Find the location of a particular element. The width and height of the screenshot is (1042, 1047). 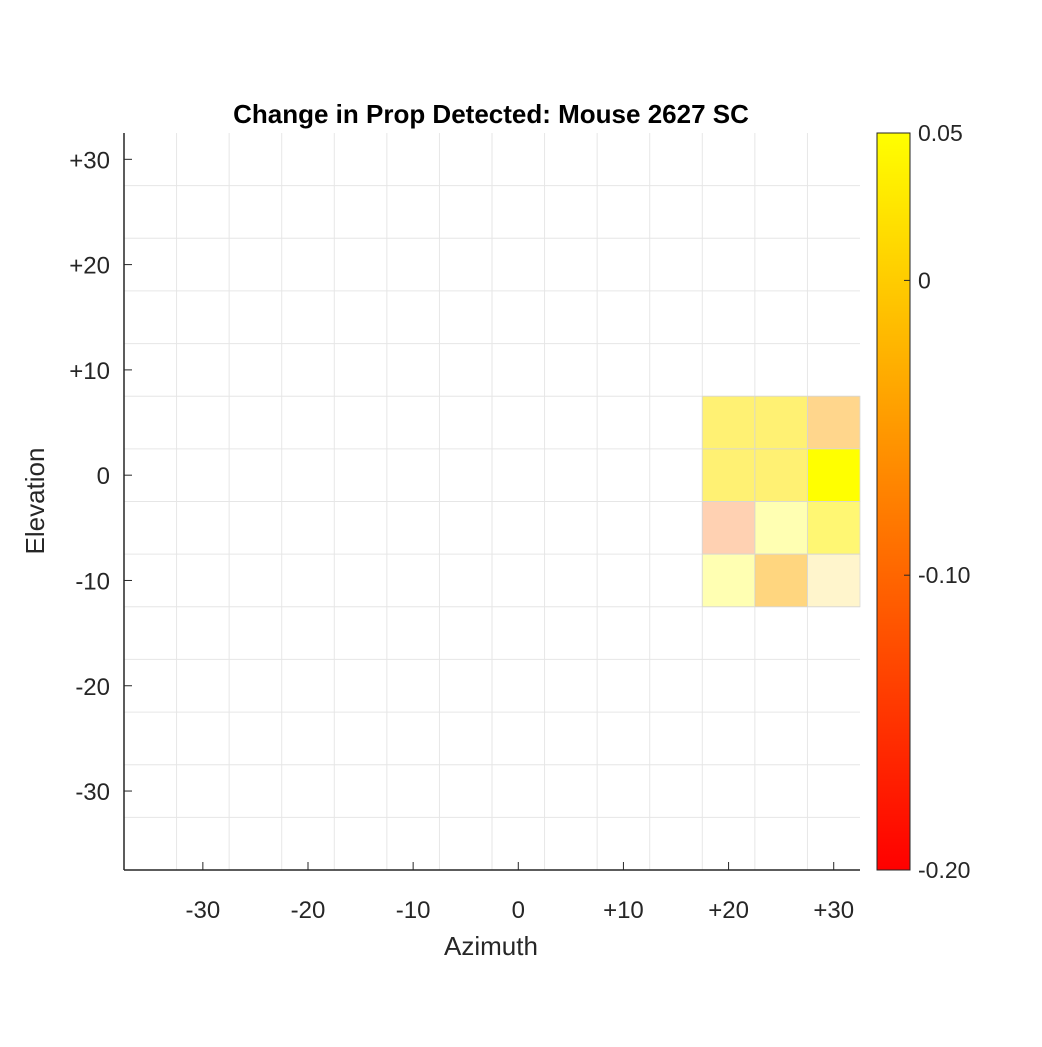

y-tick-label: +10 is located at coordinates (89, 371).